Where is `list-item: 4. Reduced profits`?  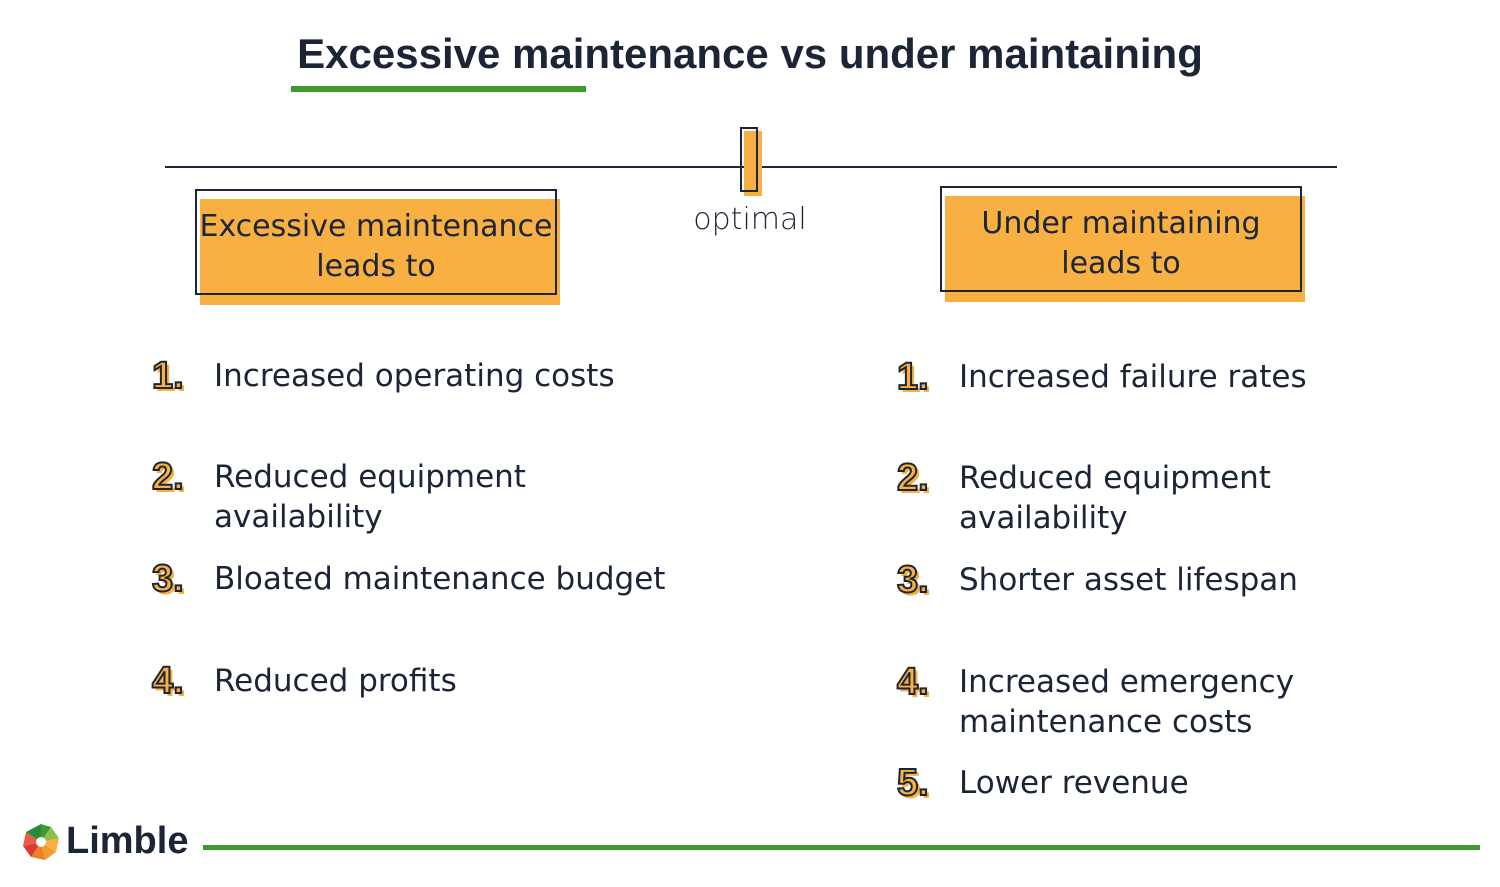 list-item: 4. Reduced profits is located at coordinates (304, 681).